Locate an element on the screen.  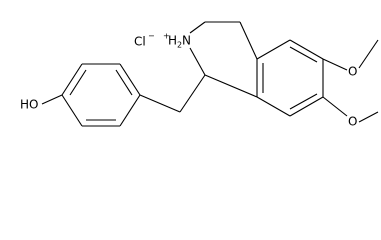
atom-label: N is located at coordinates (186, 41).